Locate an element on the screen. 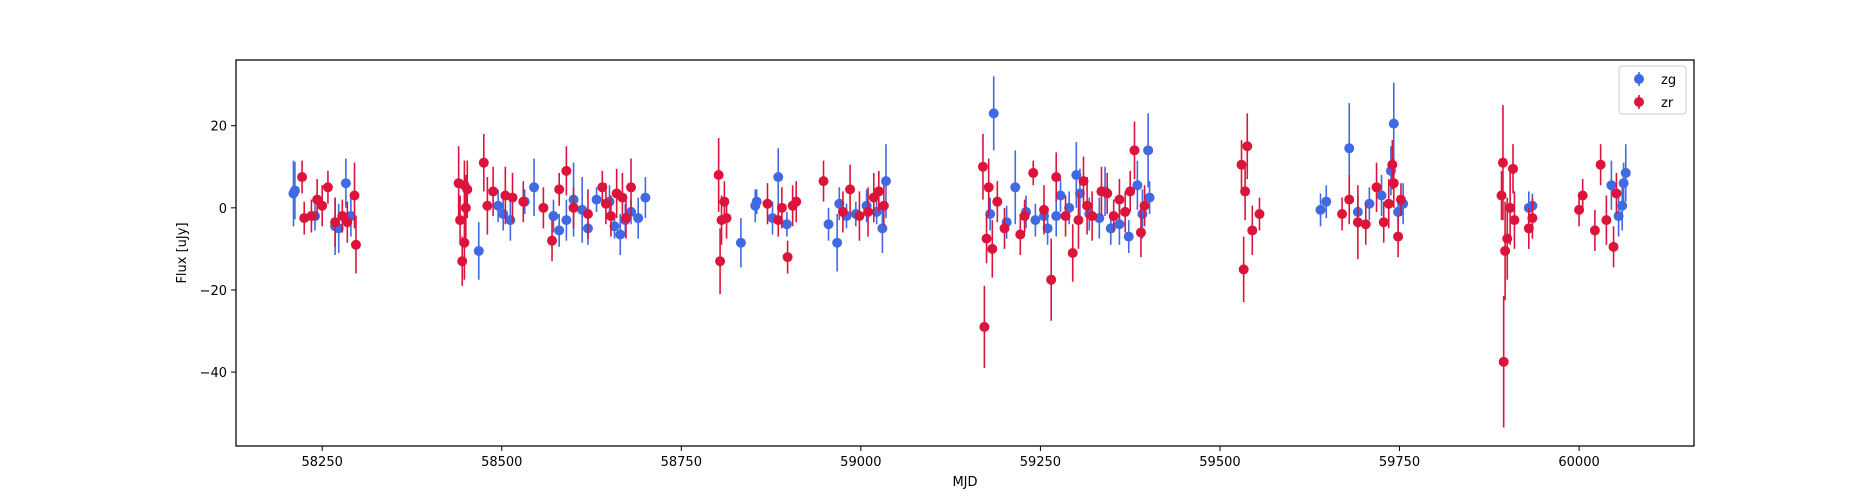 Image resolution: width=1875 pixels, height=504 pixels. x-axis-label: MJD is located at coordinates (964, 482).